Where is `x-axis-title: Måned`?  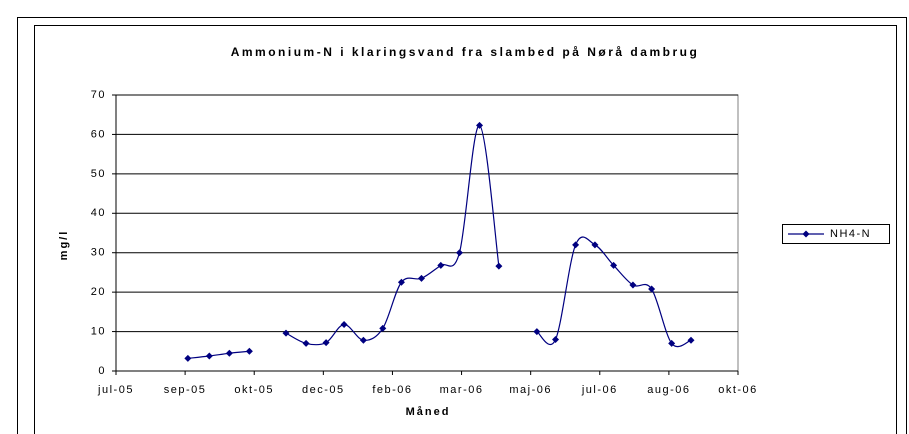 x-axis-title: Måned is located at coordinates (428, 412).